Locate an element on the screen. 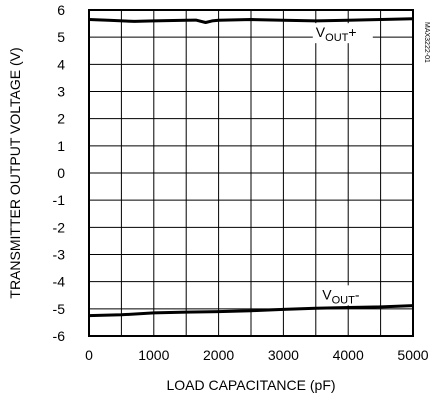  y-tick-label: 4 is located at coordinates (61, 64).